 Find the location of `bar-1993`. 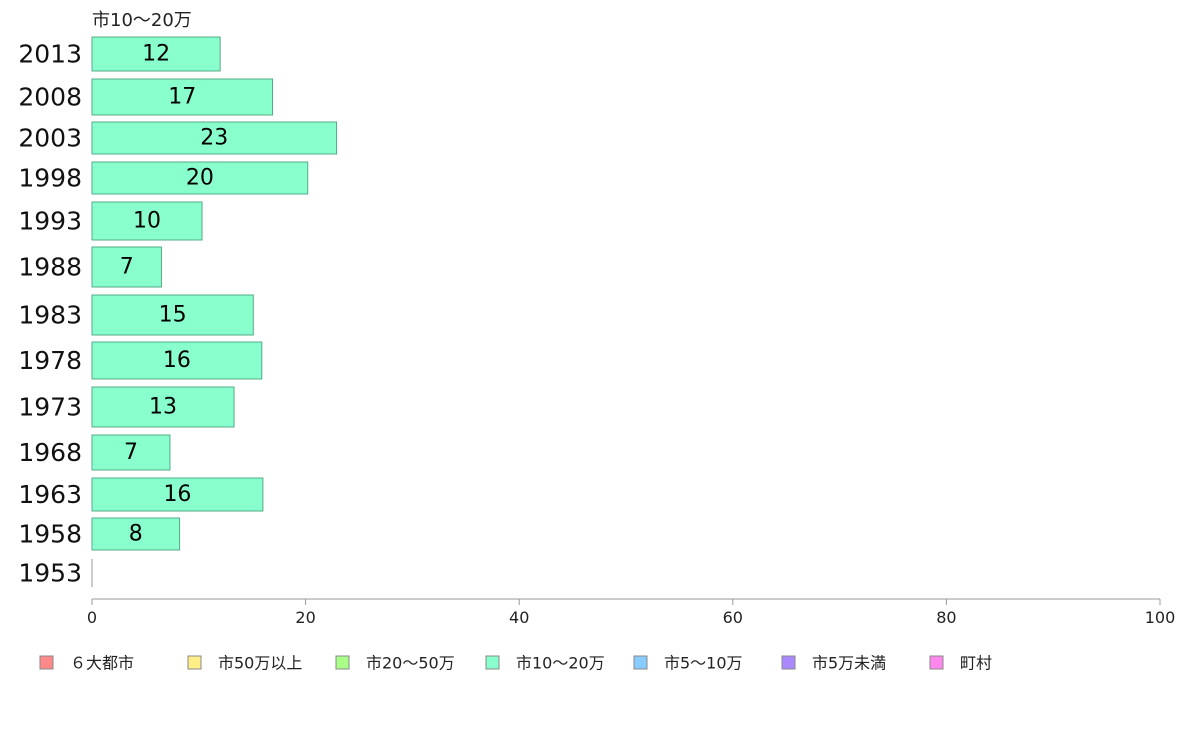

bar-1993 is located at coordinates (147, 221).